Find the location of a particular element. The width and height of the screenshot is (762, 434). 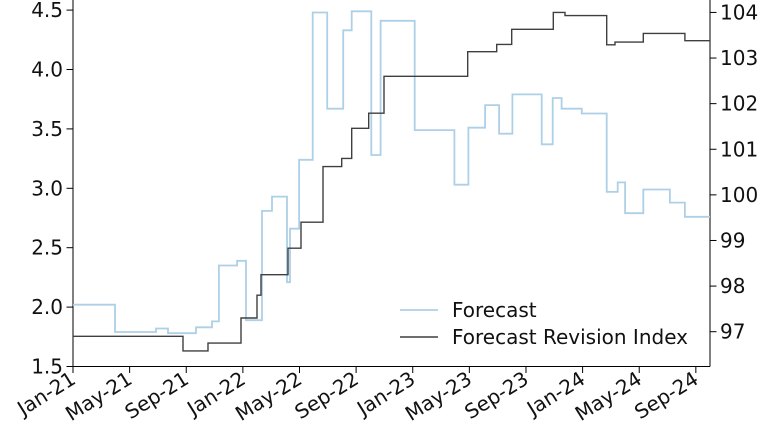

legend-label: Forecast Revision Index is located at coordinates (570, 337).